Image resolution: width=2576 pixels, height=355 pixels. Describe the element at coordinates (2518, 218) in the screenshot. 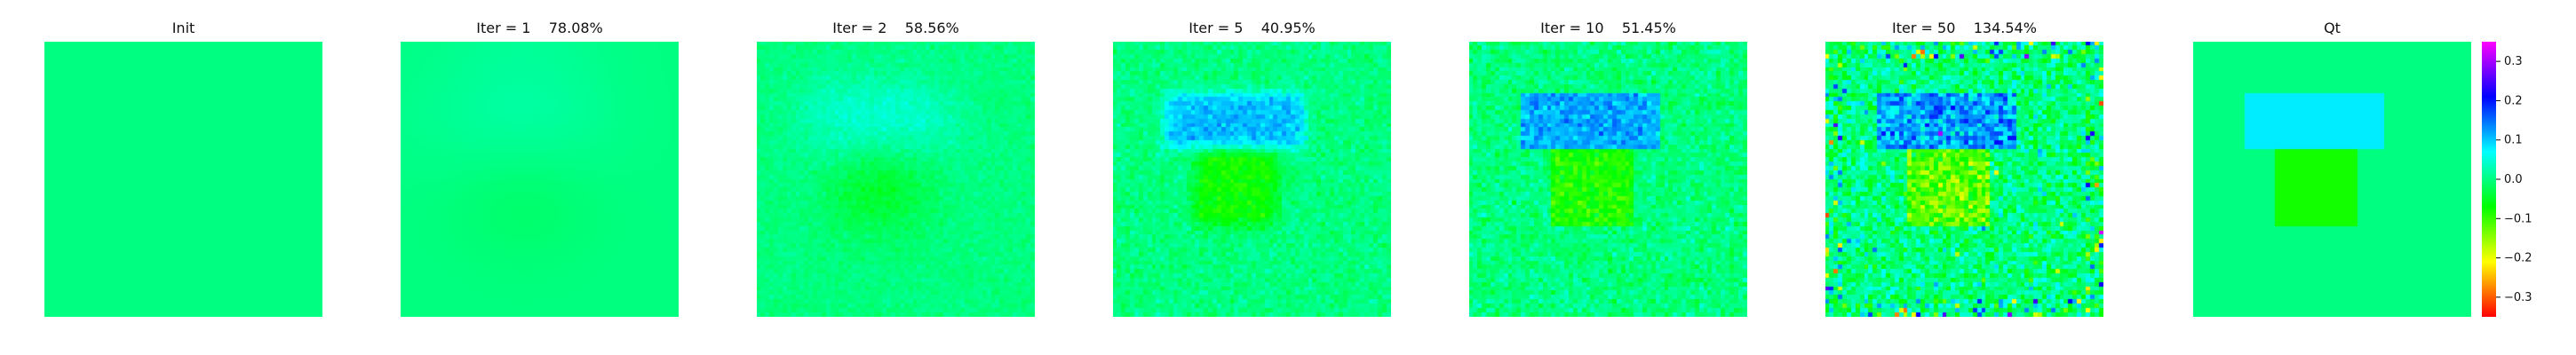

I see `colorbar-tick-label: −0.1` at that location.